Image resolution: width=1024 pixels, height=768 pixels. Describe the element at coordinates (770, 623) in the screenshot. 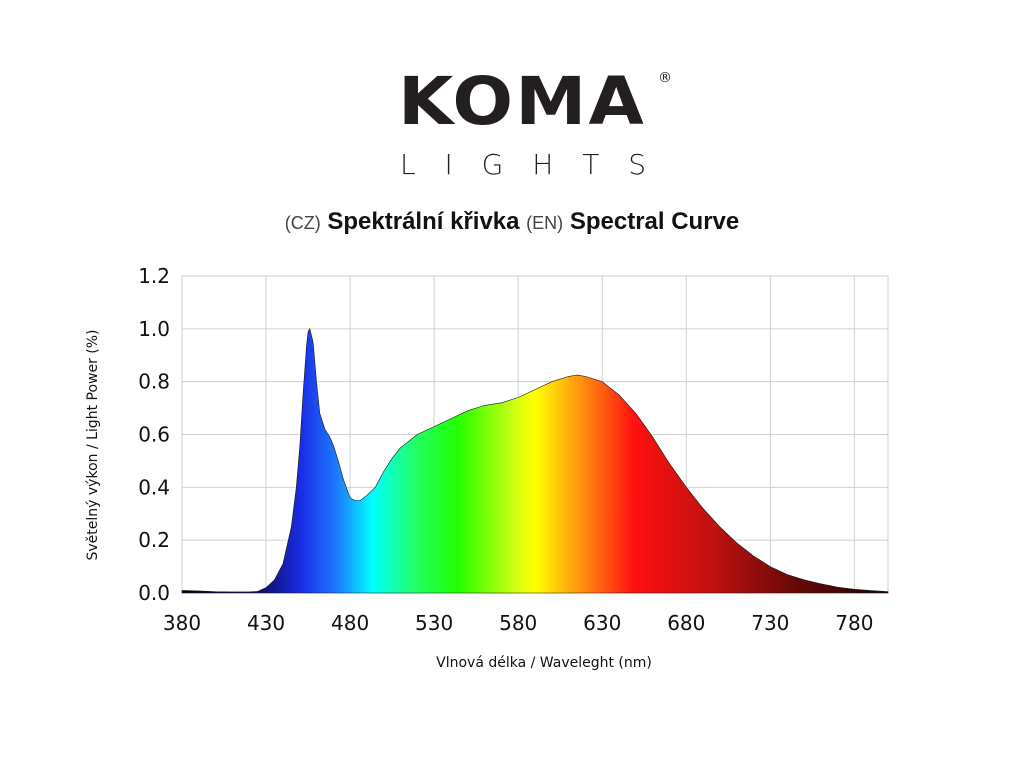

I see `x-tick-label: 730` at that location.